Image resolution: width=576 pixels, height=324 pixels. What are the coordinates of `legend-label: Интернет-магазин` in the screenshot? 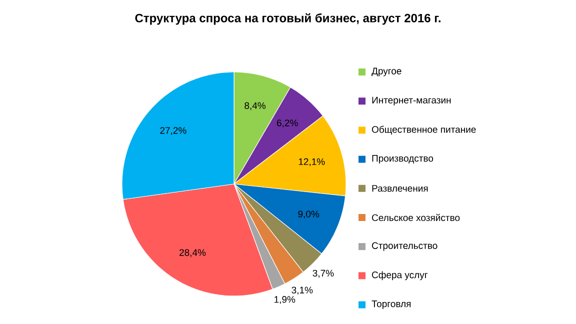 It's located at (411, 101).